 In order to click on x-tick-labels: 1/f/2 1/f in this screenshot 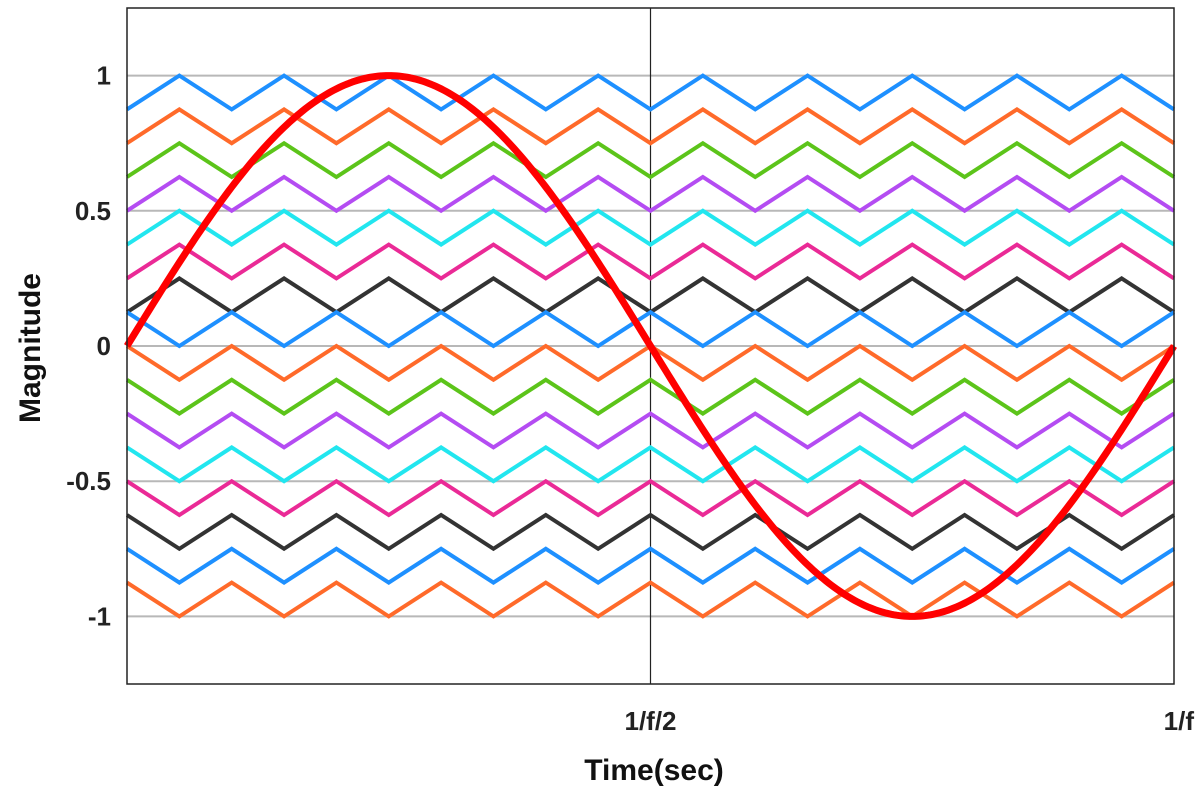, I will do `click(909, 721)`.